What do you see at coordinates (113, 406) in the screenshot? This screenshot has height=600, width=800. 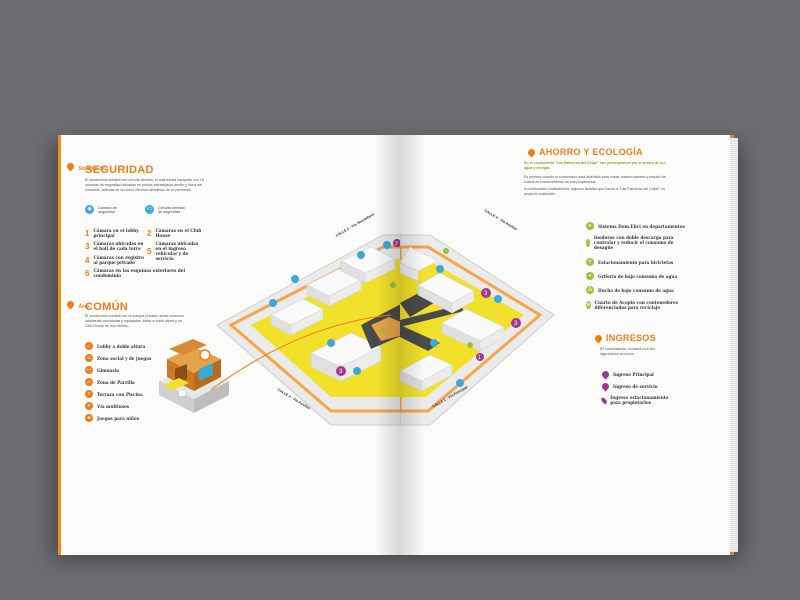 I see `item-text: Vía multiusos` at bounding box center [113, 406].